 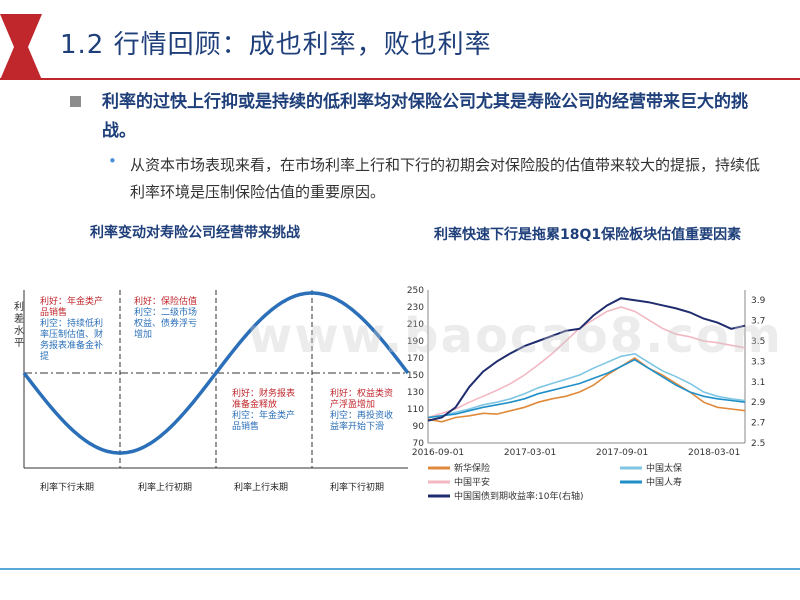 What do you see at coordinates (515, 336) in the screenshot?
I see `watermark: www.baocao8.com` at bounding box center [515, 336].